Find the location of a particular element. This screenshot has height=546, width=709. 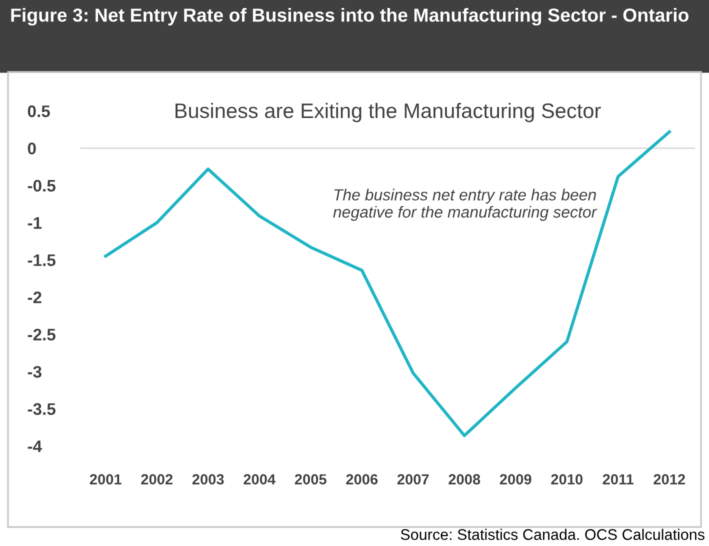

annotation: The business net entry rate has been negative for the manufacturing sector is located at coordinates (465, 204).